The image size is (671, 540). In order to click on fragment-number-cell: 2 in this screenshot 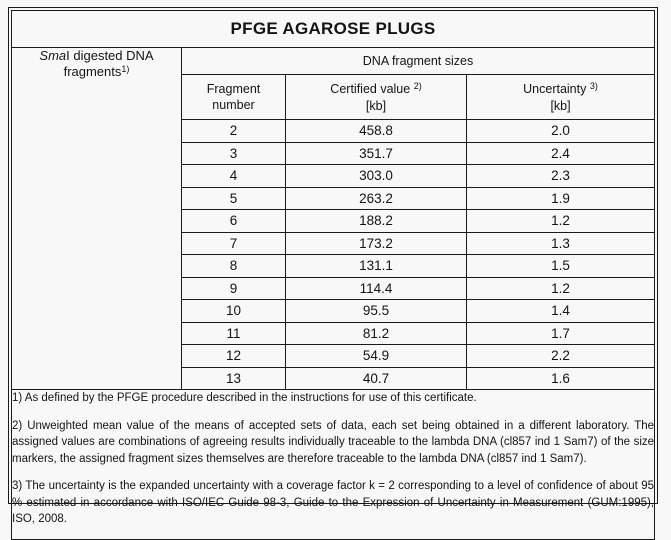, I will do `click(233, 131)`.